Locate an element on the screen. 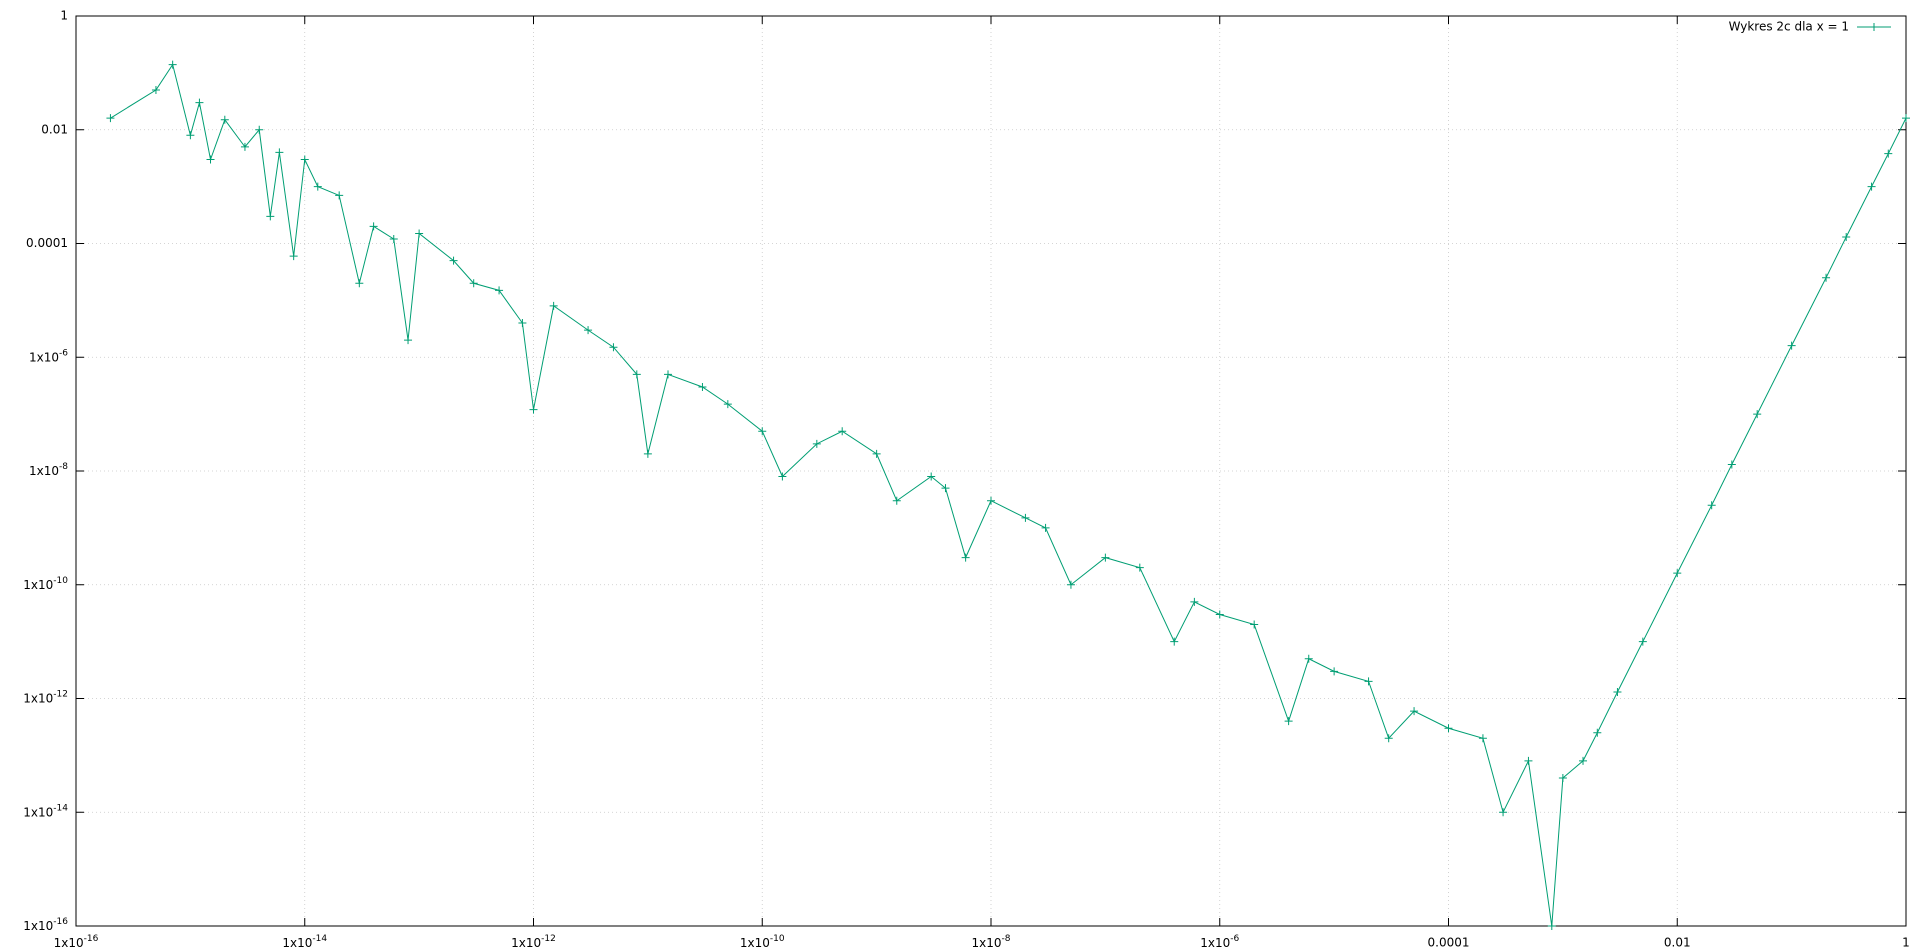  tick-label: 1x10⁻¹² is located at coordinates (533, 942).